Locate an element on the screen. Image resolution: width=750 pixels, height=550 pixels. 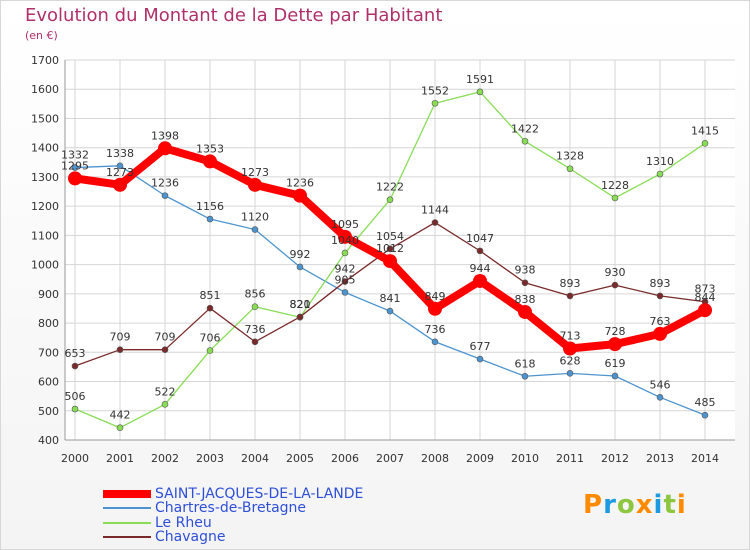
x-tick-label: 2002 is located at coordinates (165, 458).